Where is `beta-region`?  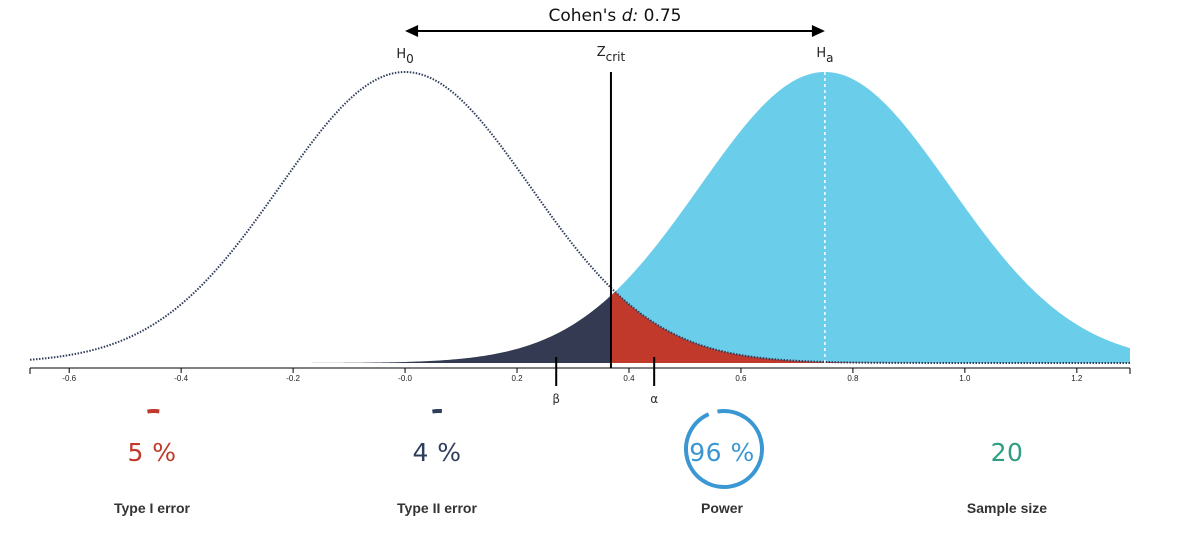 beta-region is located at coordinates (320, 329).